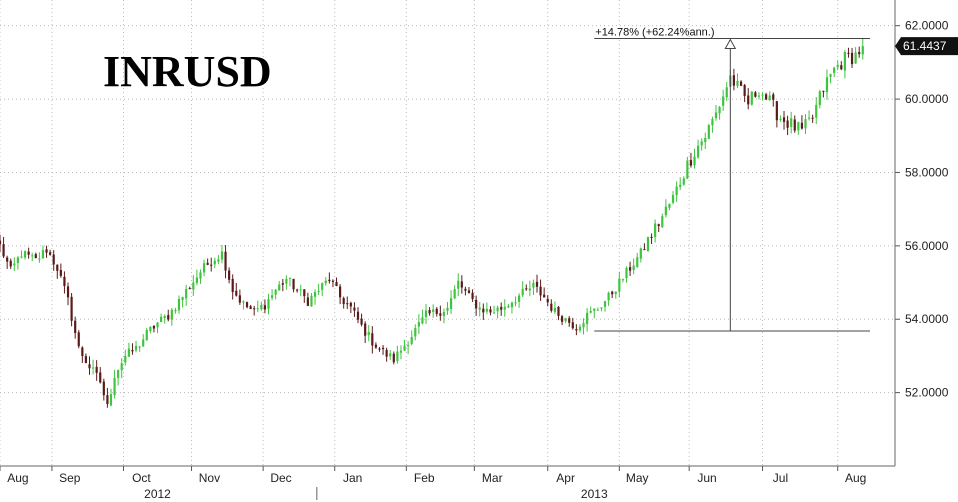 This screenshot has height=502, width=958. I want to click on x-tick-label: Nov, so click(209, 478).